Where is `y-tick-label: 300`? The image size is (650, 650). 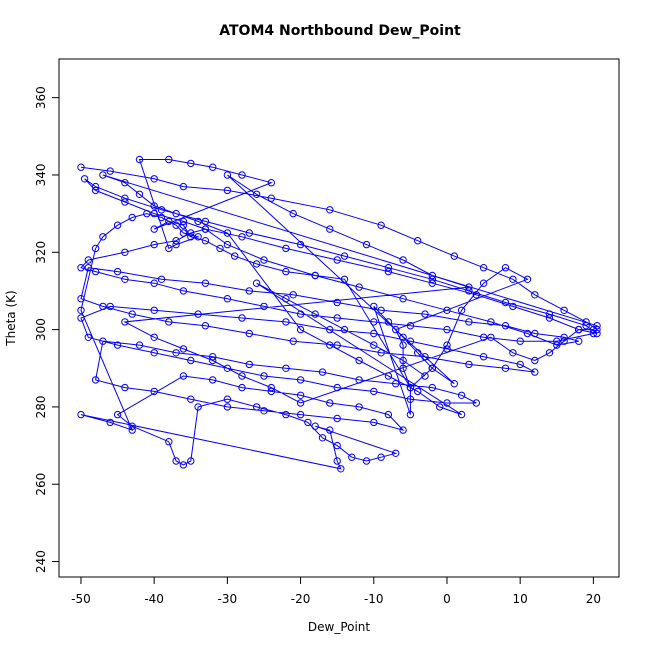
y-tick-label: 300 is located at coordinates (41, 329).